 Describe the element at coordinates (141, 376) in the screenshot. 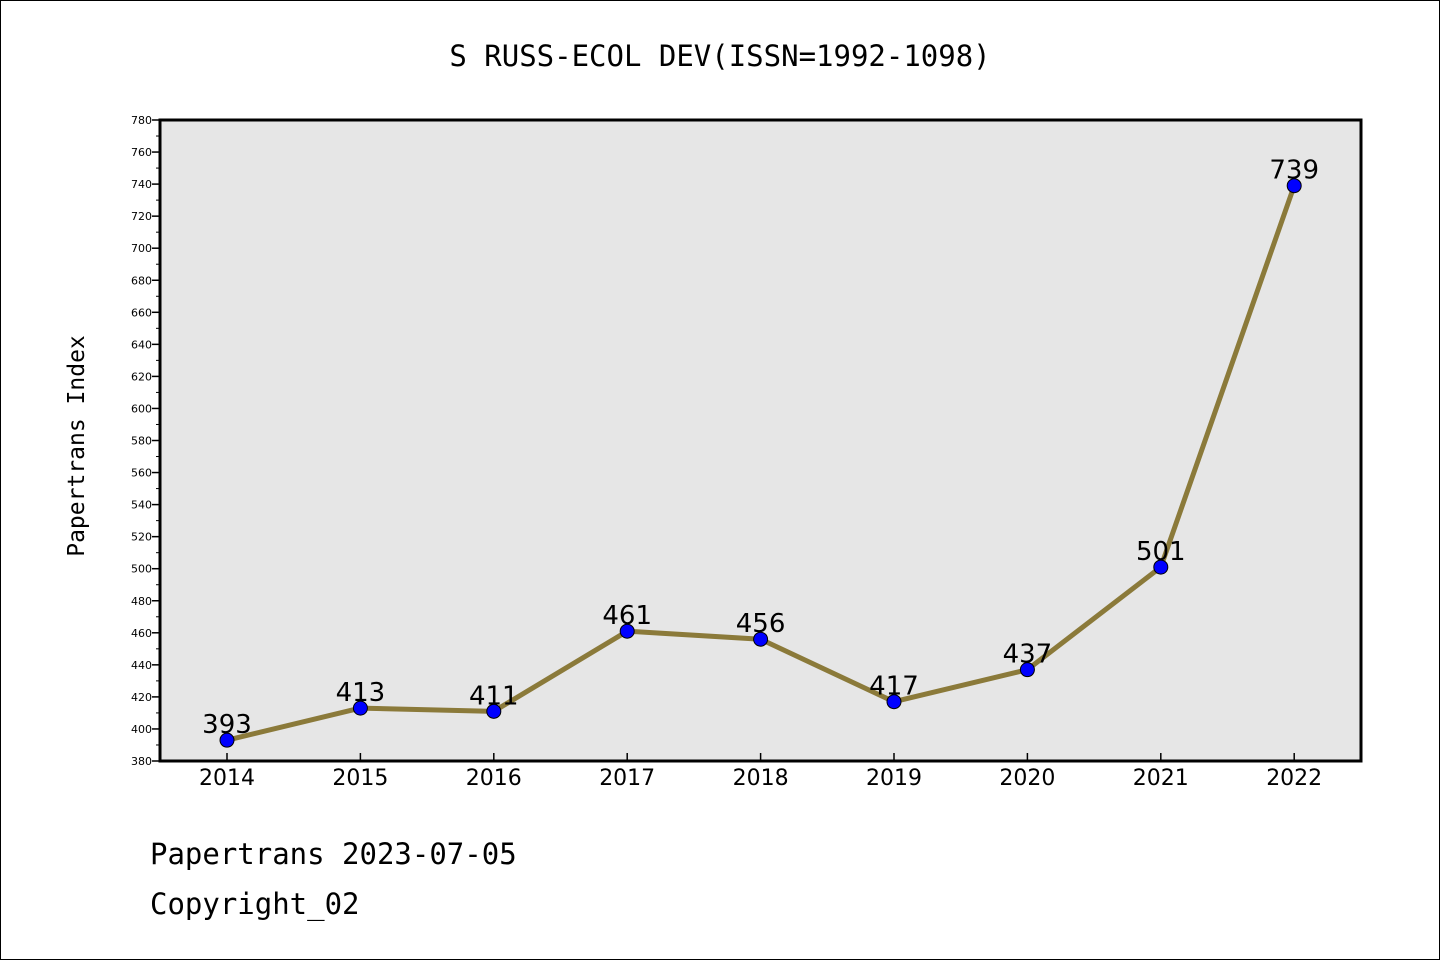

I see `y-tick-label: 620` at that location.